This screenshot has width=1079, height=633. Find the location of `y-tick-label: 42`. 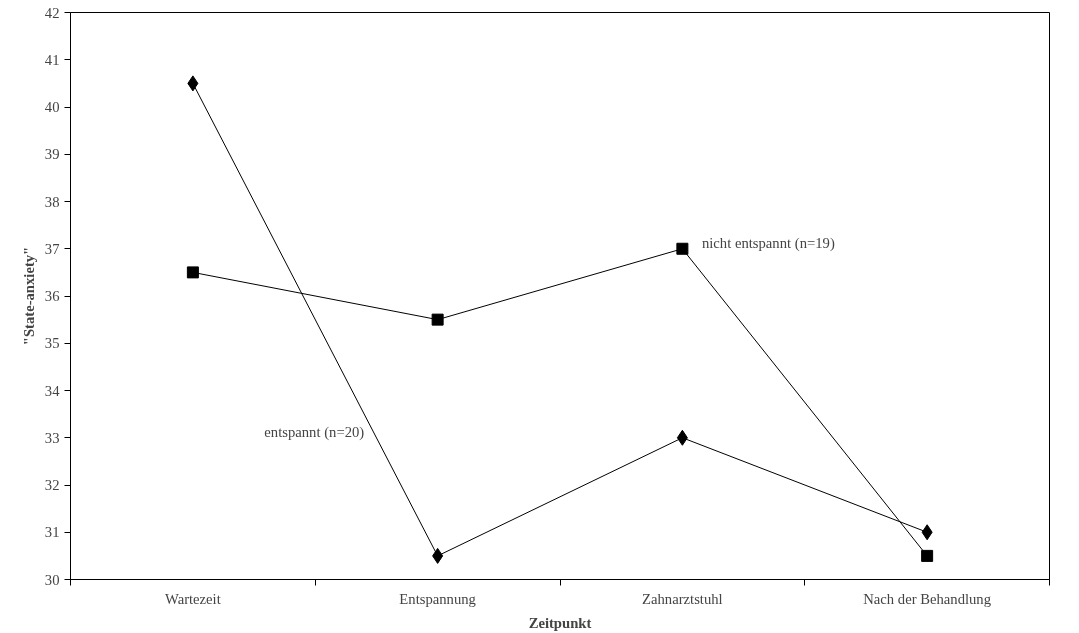

y-tick-label: 42 is located at coordinates (52, 12).